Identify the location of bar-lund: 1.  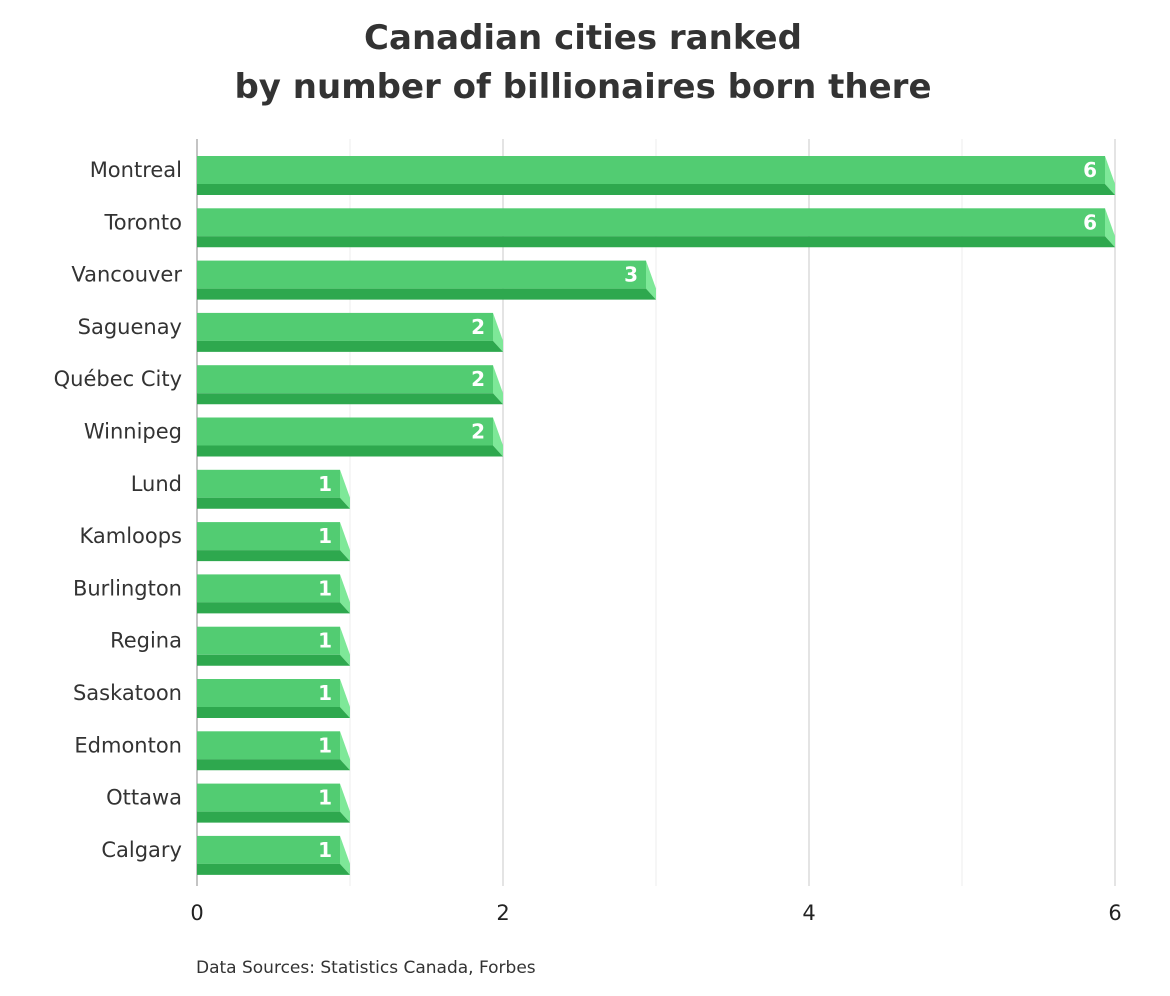
(273, 489).